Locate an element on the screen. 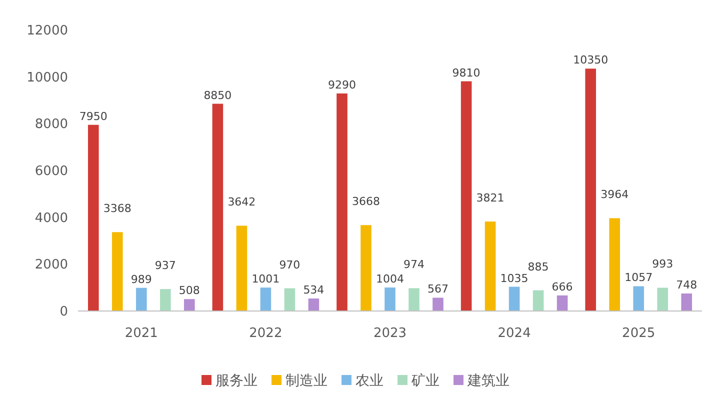  data-label: 666 is located at coordinates (562, 287).